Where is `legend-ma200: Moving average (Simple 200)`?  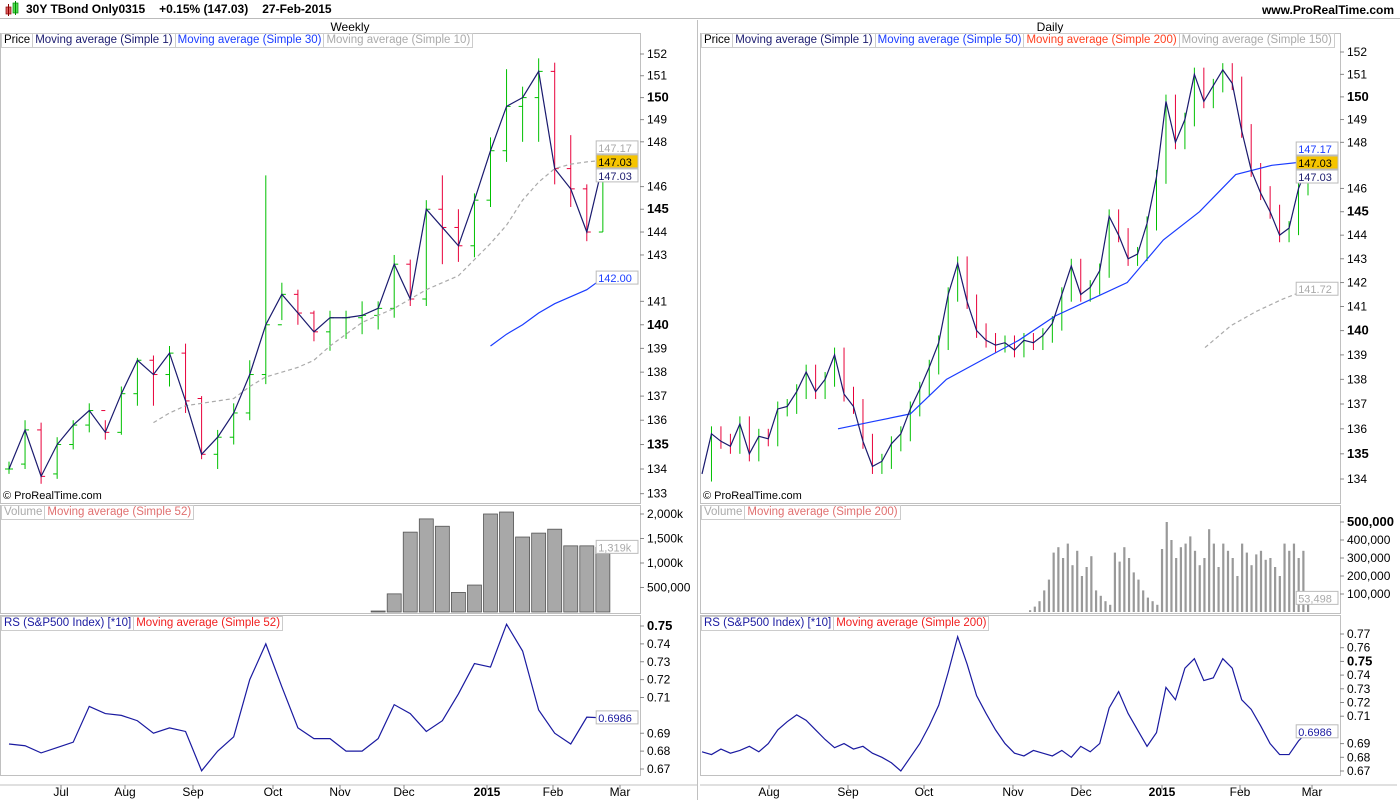
legend-ma200: Moving average (Simple 200) is located at coordinates (1102, 40).